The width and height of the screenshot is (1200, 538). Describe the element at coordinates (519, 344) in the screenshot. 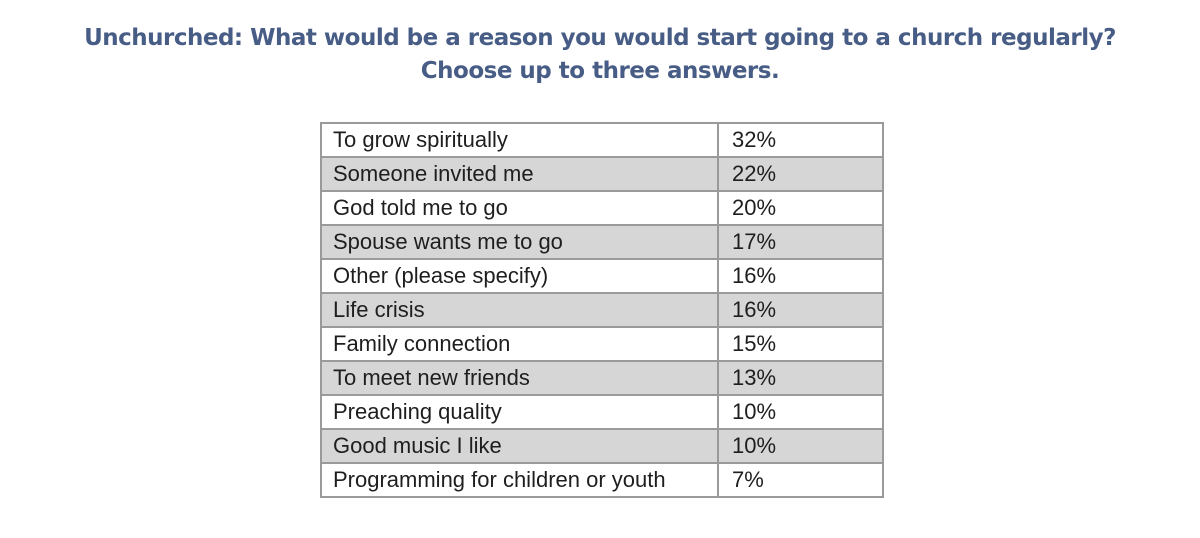

I see `reason-cell: Family connection` at that location.